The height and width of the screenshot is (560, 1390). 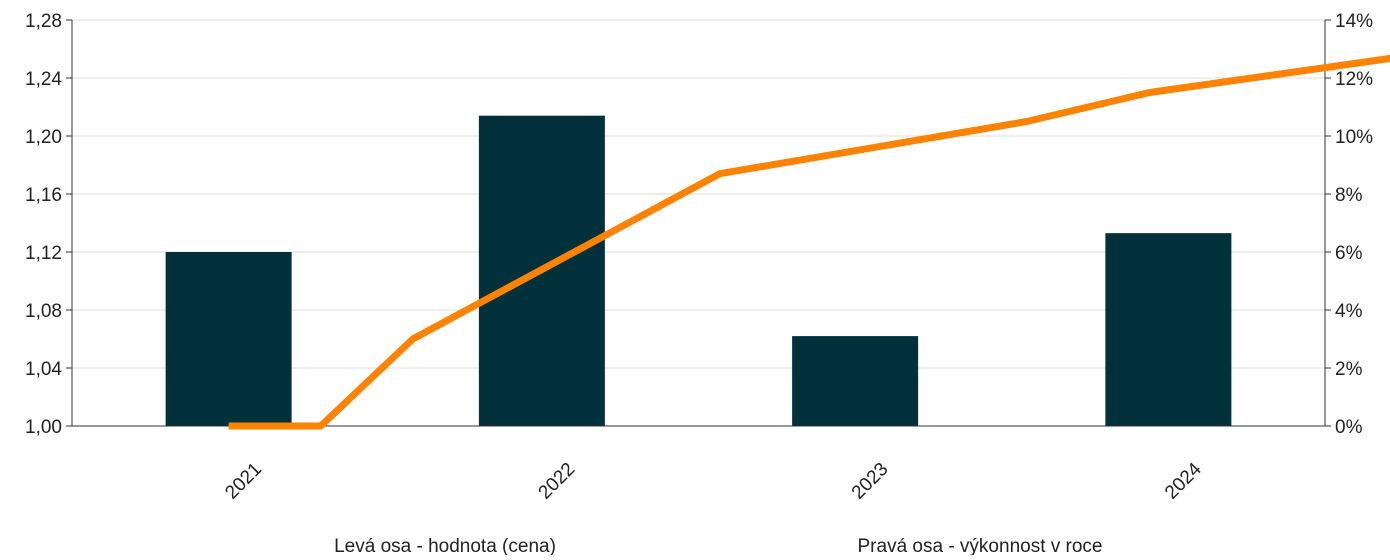 What do you see at coordinates (43, 427) in the screenshot?
I see `left-tick-label: 1,00` at bounding box center [43, 427].